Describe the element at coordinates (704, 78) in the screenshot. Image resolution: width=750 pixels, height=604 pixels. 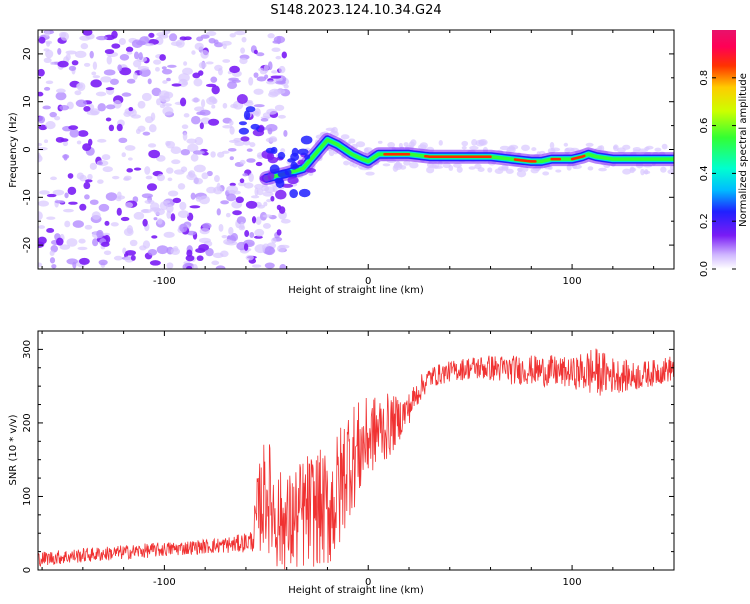
I see `colorbar-tick-label: 0.8` at that location.